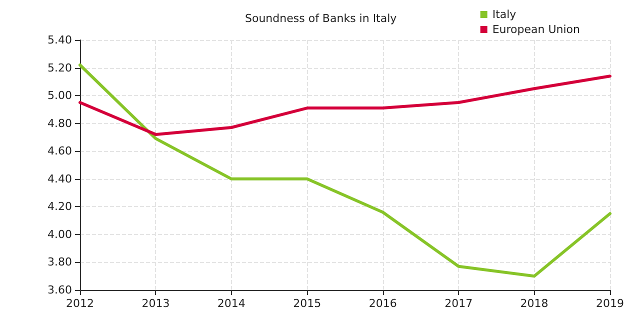 The image size is (640, 320). What do you see at coordinates (60, 123) in the screenshot?
I see `y-tick-label: 4.80` at bounding box center [60, 123].